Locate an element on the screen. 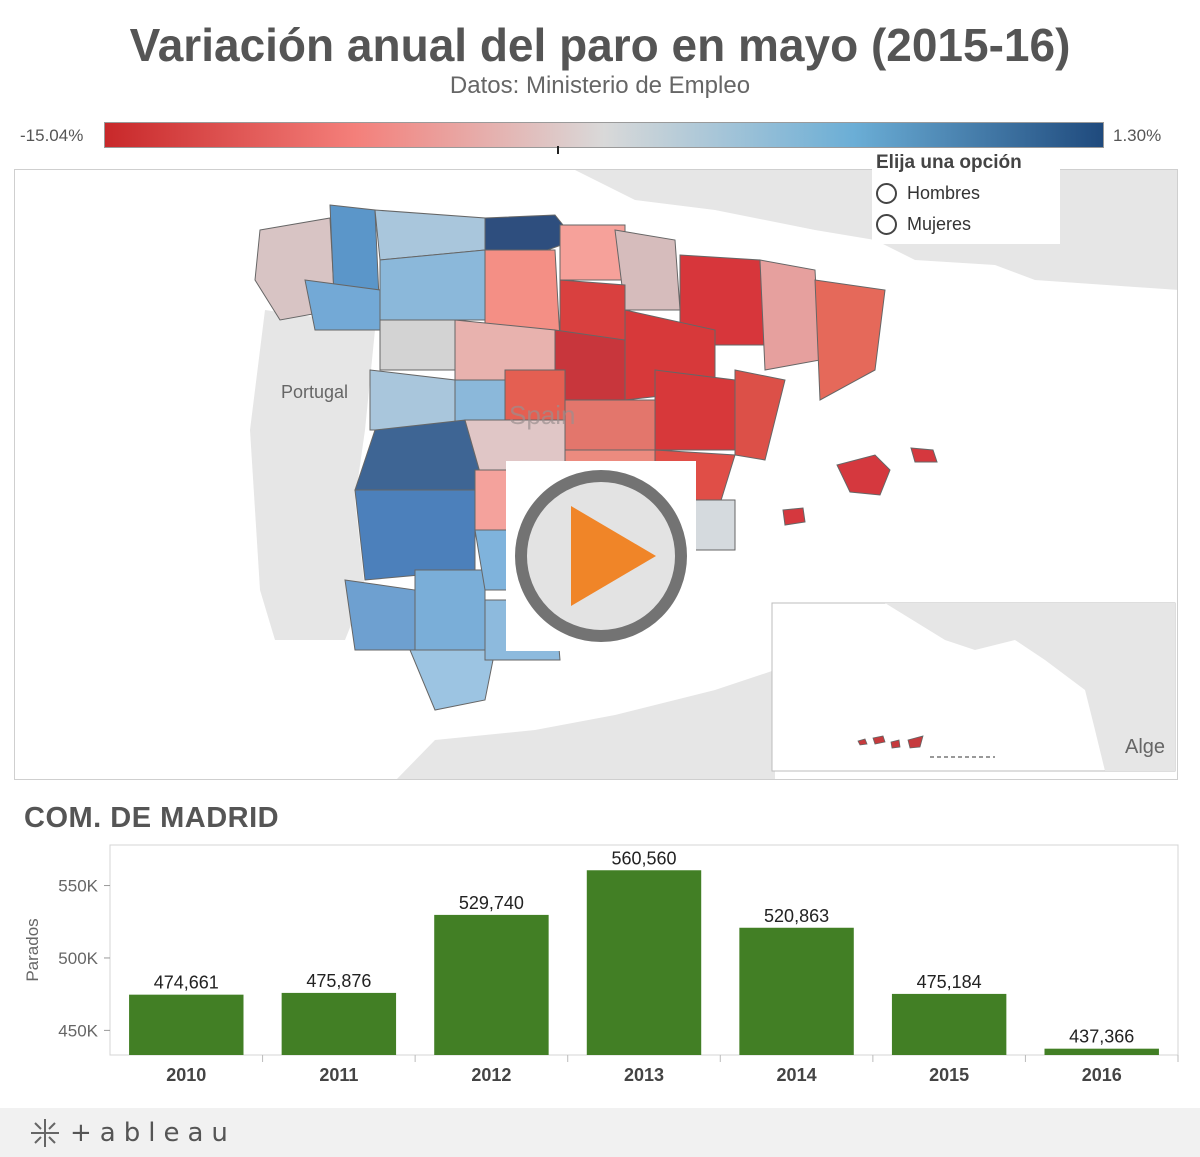 Image resolution: width=1200 pixels, height=1157 pixels. province-cuenca is located at coordinates (610, 425).